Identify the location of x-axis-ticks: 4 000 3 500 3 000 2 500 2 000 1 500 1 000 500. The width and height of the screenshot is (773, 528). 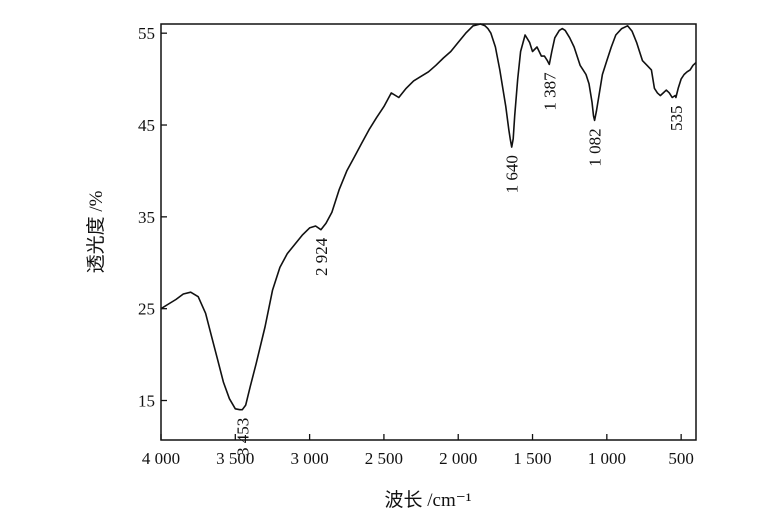
(418, 451).